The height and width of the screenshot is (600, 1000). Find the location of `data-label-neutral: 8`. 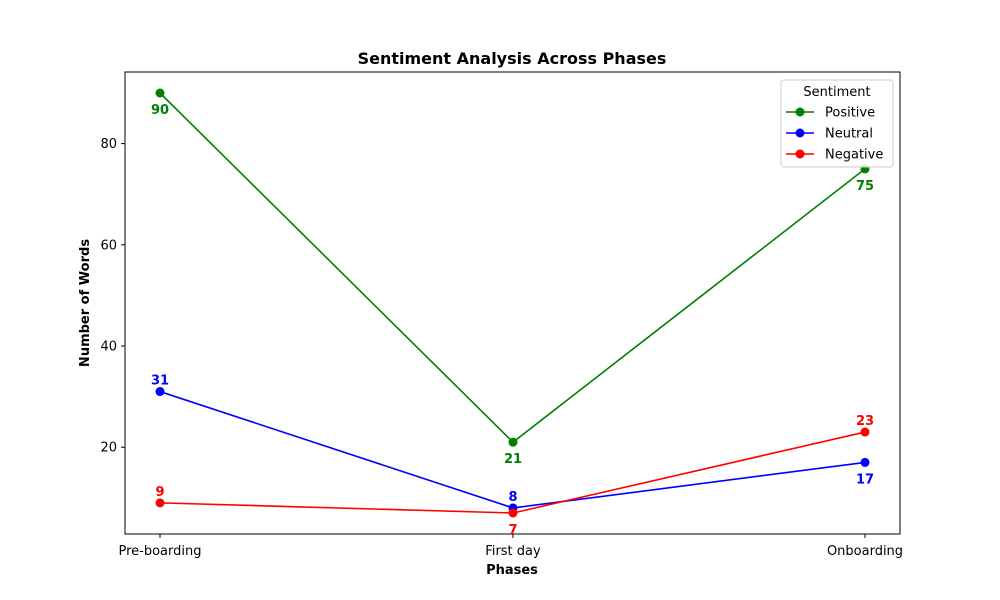

data-label-neutral: 8 is located at coordinates (512, 497).